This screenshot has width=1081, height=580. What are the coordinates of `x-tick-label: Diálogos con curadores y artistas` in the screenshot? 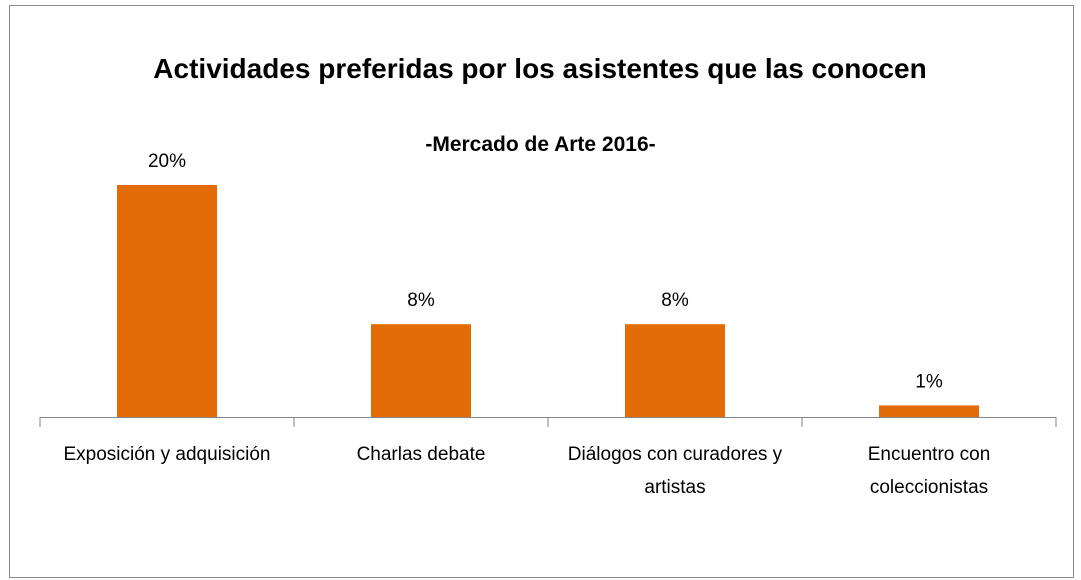 It's located at (675, 471).